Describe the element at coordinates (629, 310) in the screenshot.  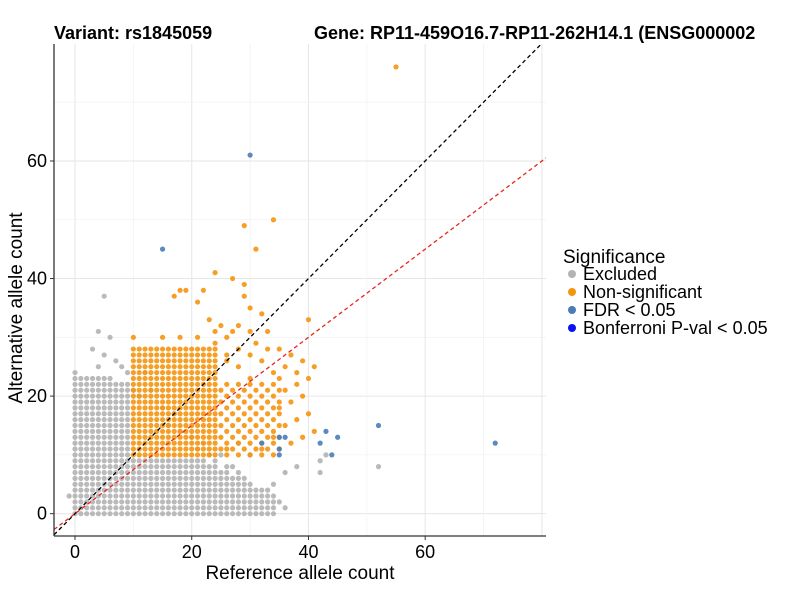
I see `legend-label: FDR < 0.05` at that location.